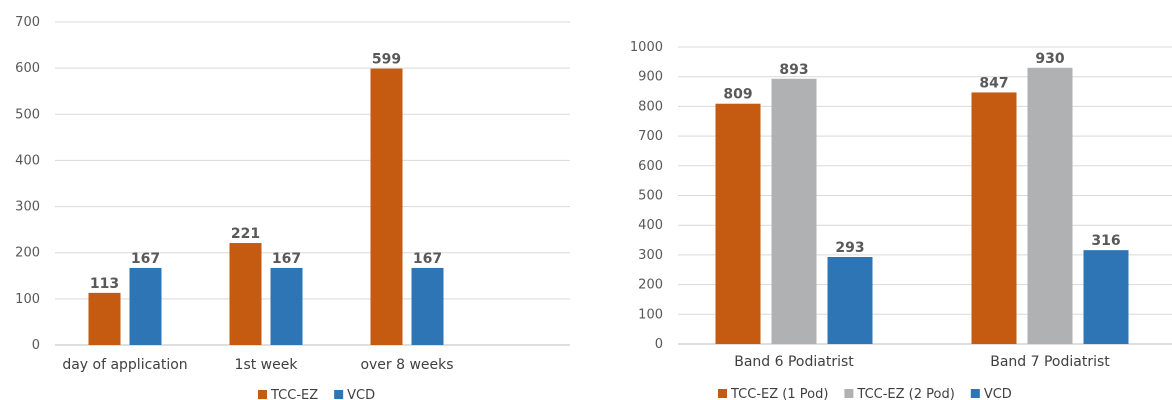 The height and width of the screenshot is (400, 1172). I want to click on bar-tcc-ez-2-pod-band-7-podiatrist, so click(1050, 205).